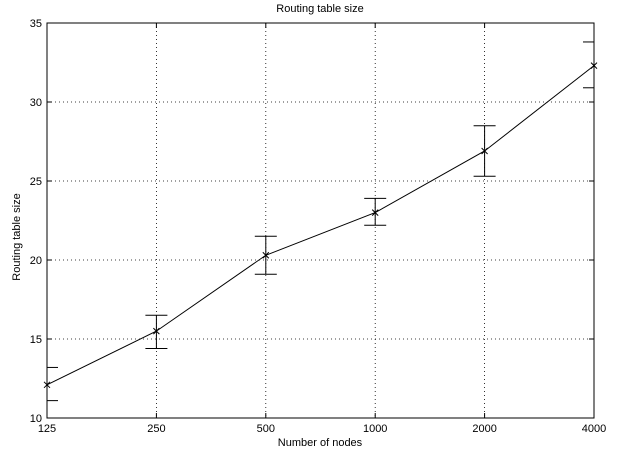  Describe the element at coordinates (36, 261) in the screenshot. I see `y-tick-label: 20` at that location.